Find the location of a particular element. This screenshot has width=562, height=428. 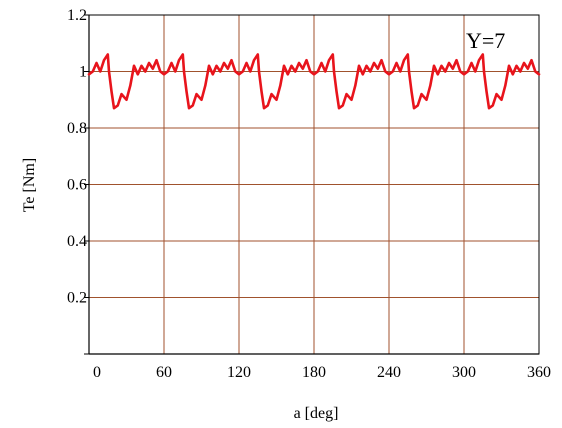

y-tick-labels: 0.2 0.4 0.6 0.8 1 1.2 is located at coordinates (77, 157).